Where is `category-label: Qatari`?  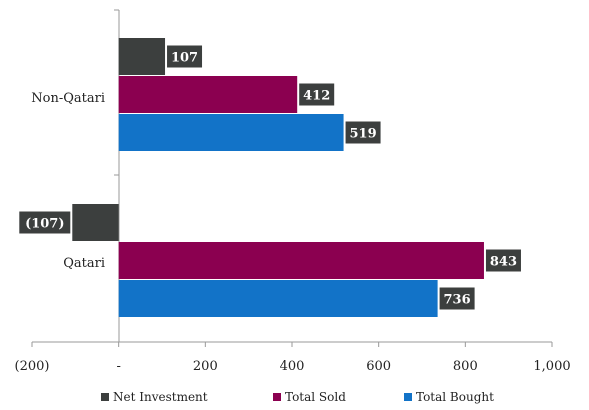 category-label: Qatari is located at coordinates (84, 263).